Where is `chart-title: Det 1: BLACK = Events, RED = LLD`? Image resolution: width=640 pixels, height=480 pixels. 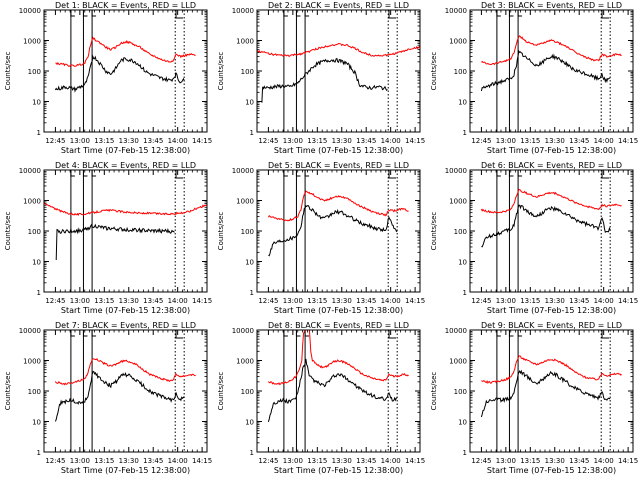 chart-title: Det 1: BLACK = Events, RED = LLD is located at coordinates (125, 5).